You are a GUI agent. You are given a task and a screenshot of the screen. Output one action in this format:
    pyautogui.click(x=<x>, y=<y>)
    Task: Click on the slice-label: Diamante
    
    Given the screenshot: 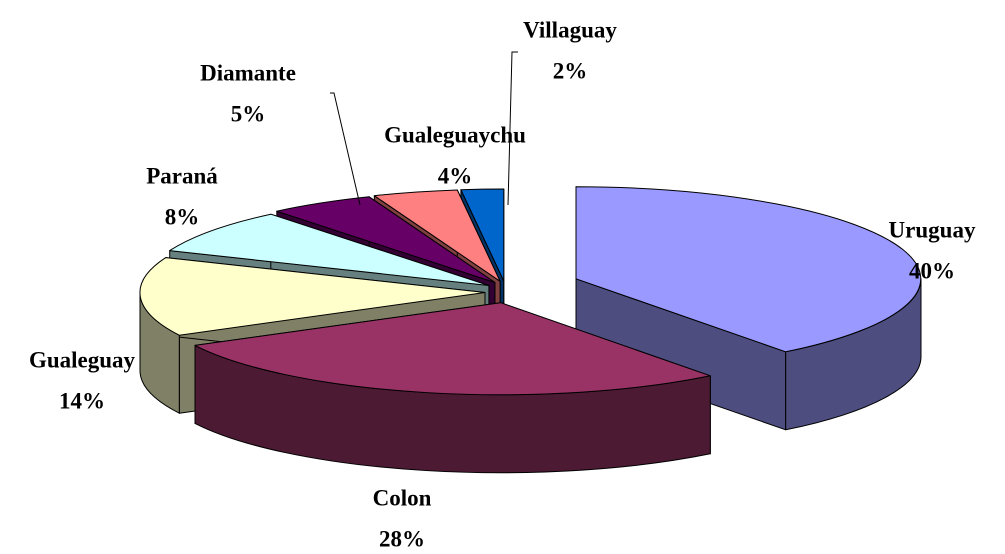 What is the action you would take?
    pyautogui.click(x=248, y=72)
    